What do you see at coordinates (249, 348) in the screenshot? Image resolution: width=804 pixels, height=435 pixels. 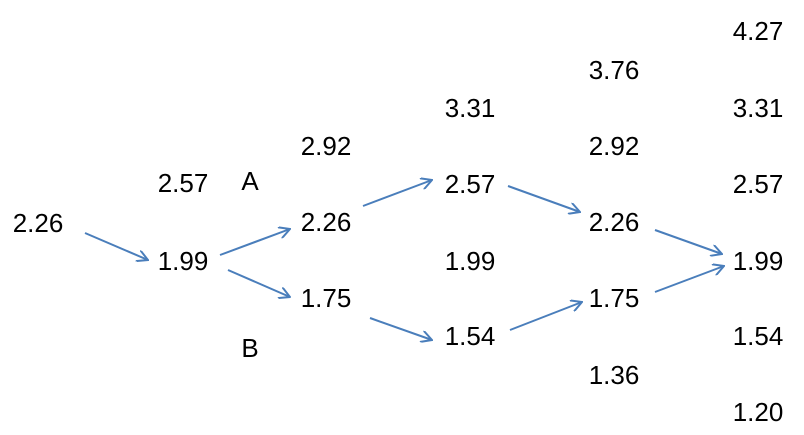 I see `marker-label: B` at bounding box center [249, 348].